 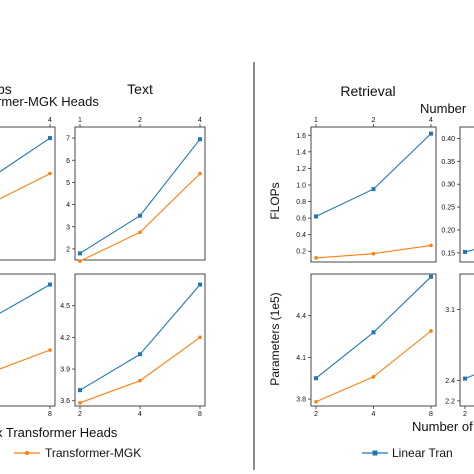 What do you see at coordinates (65, 338) in the screenshot?
I see `y-tick-label: 4.2` at bounding box center [65, 338].